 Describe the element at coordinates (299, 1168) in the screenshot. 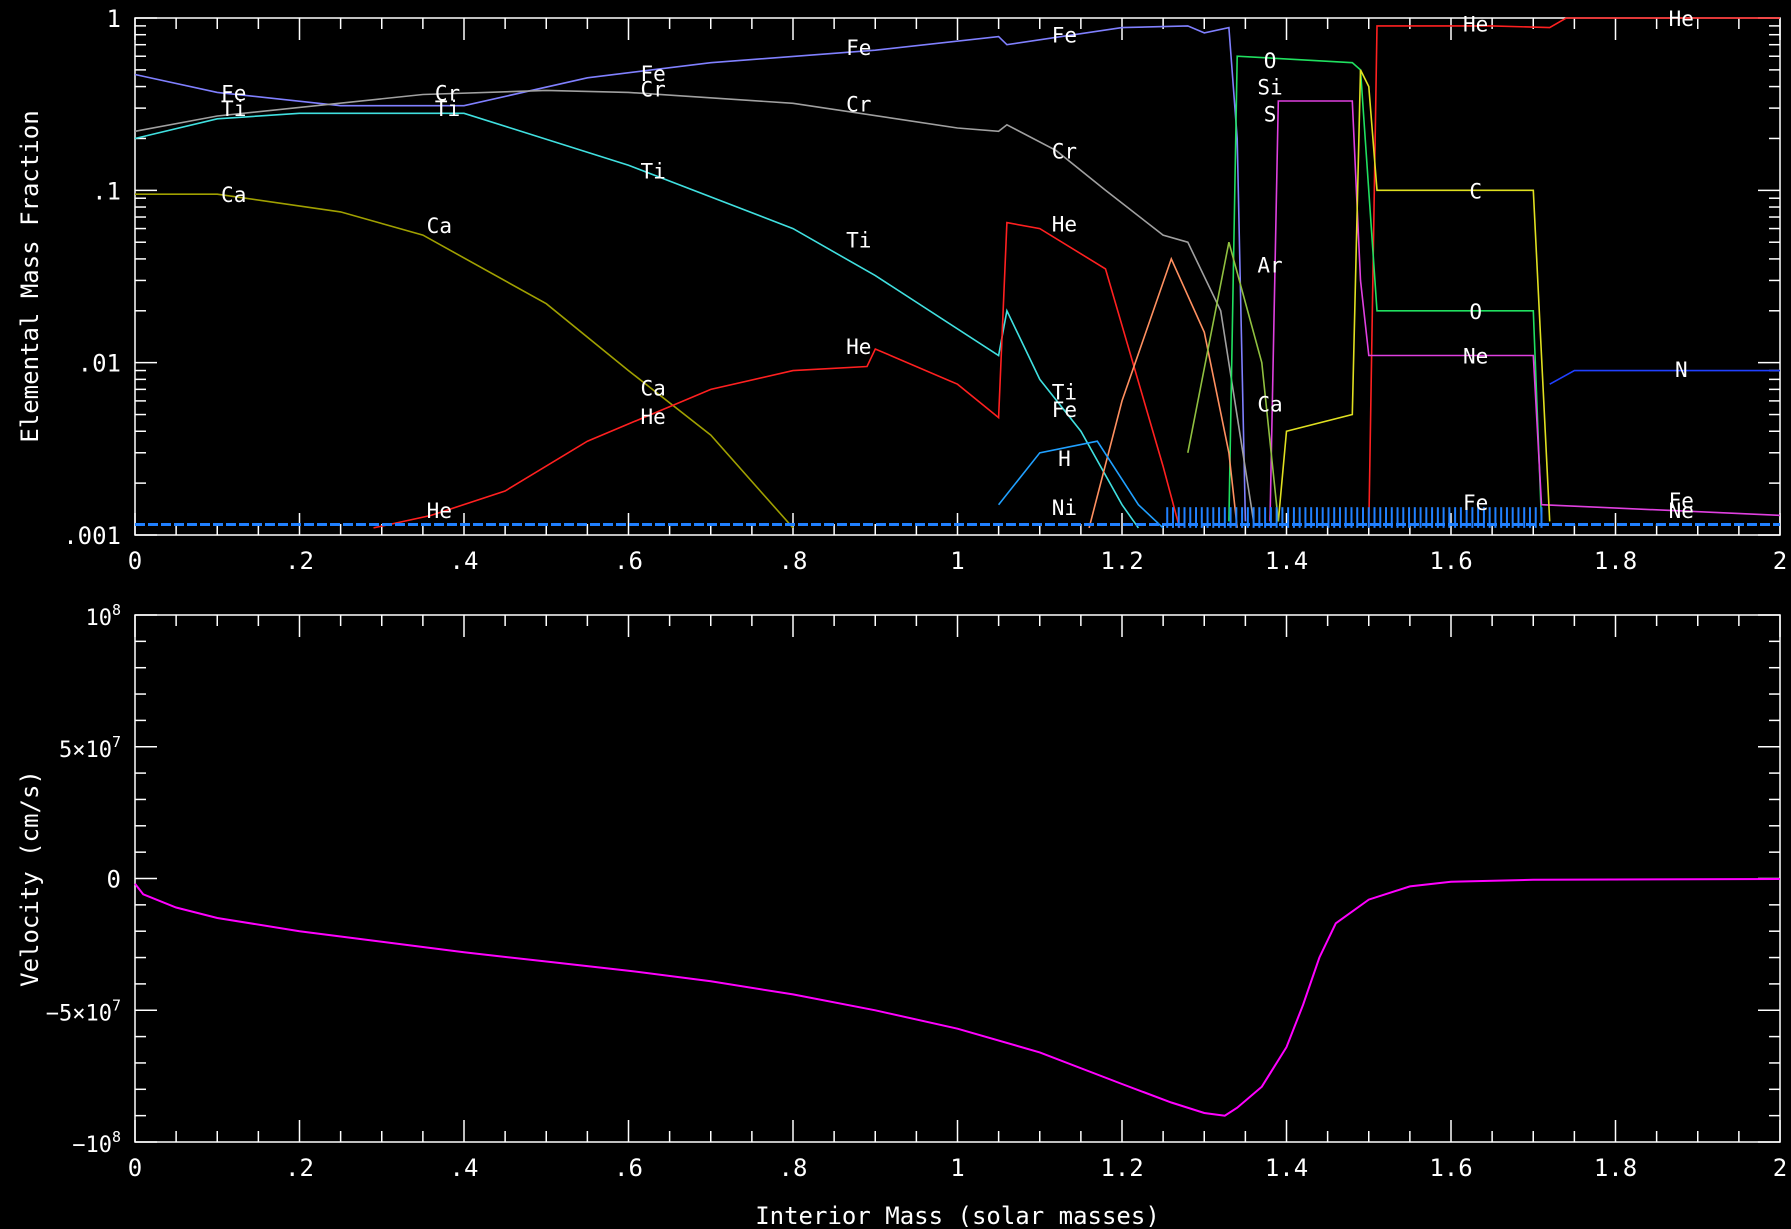

I see `bottom-x-tick-label: .2` at that location.